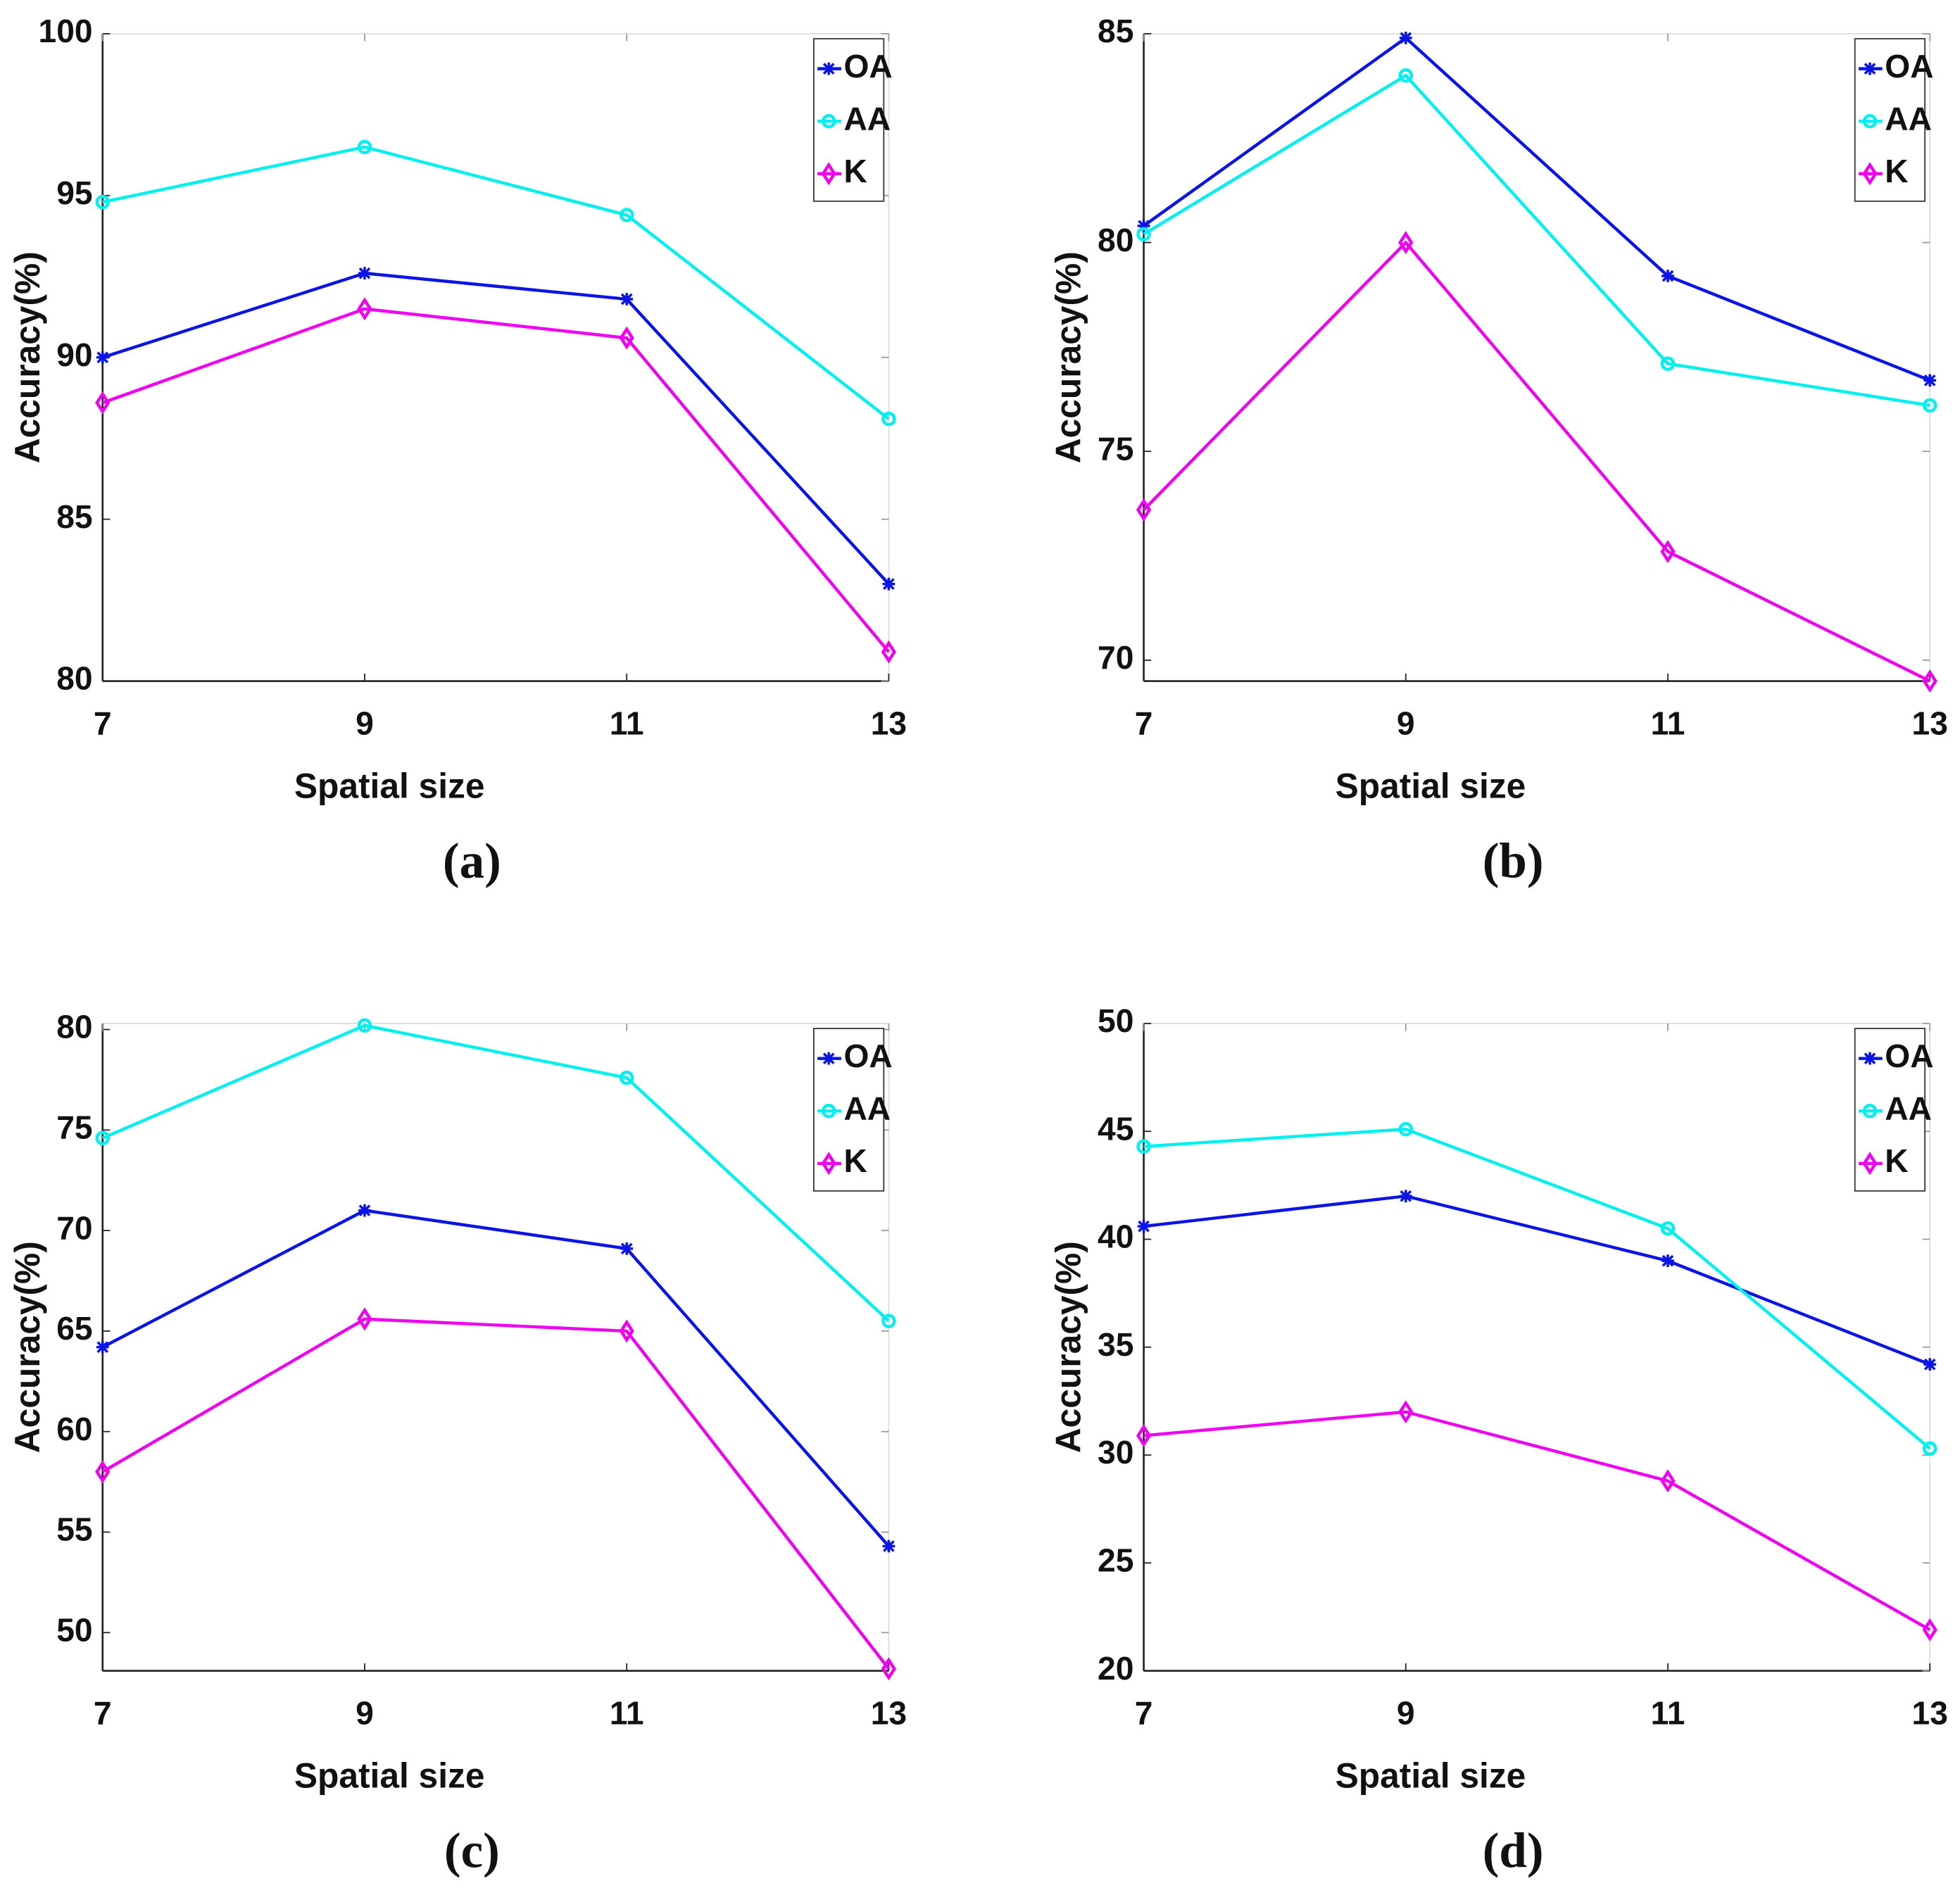  Describe the element at coordinates (1115, 1128) in the screenshot. I see `y-tick-label: 45` at that location.